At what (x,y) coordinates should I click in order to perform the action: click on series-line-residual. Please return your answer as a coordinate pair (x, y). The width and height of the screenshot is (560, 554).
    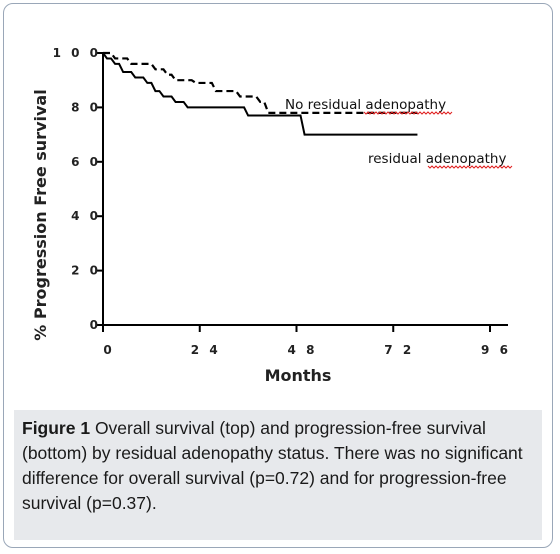
    Looking at the image, I should click on (260, 94).